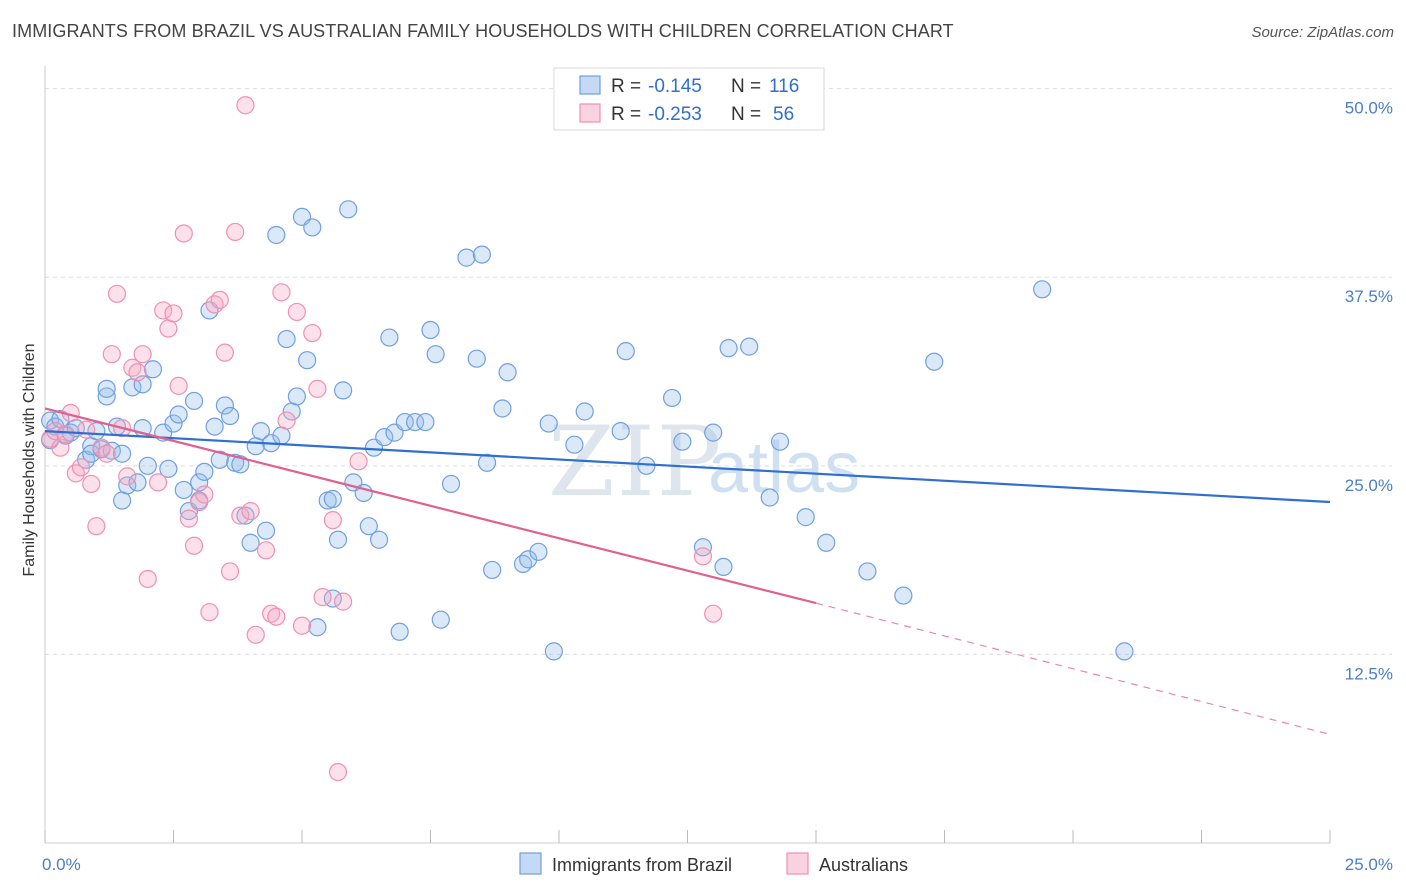 The height and width of the screenshot is (892, 1406). What do you see at coordinates (1073, 668) in the screenshot?
I see `trend-line-australians-extension` at bounding box center [1073, 668].